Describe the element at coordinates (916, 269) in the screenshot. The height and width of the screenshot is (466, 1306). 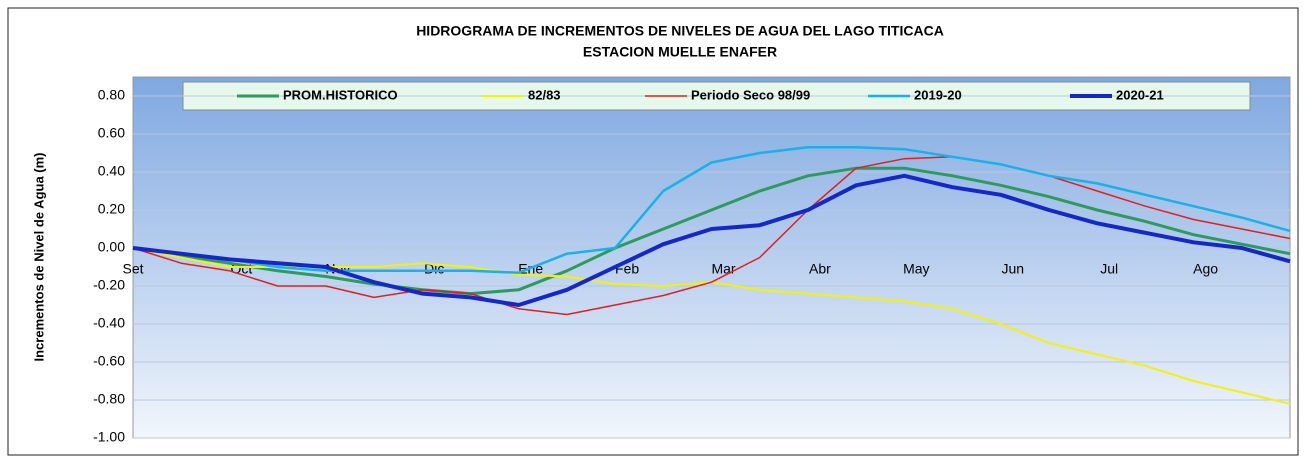
I see `x-tick-label: May` at that location.